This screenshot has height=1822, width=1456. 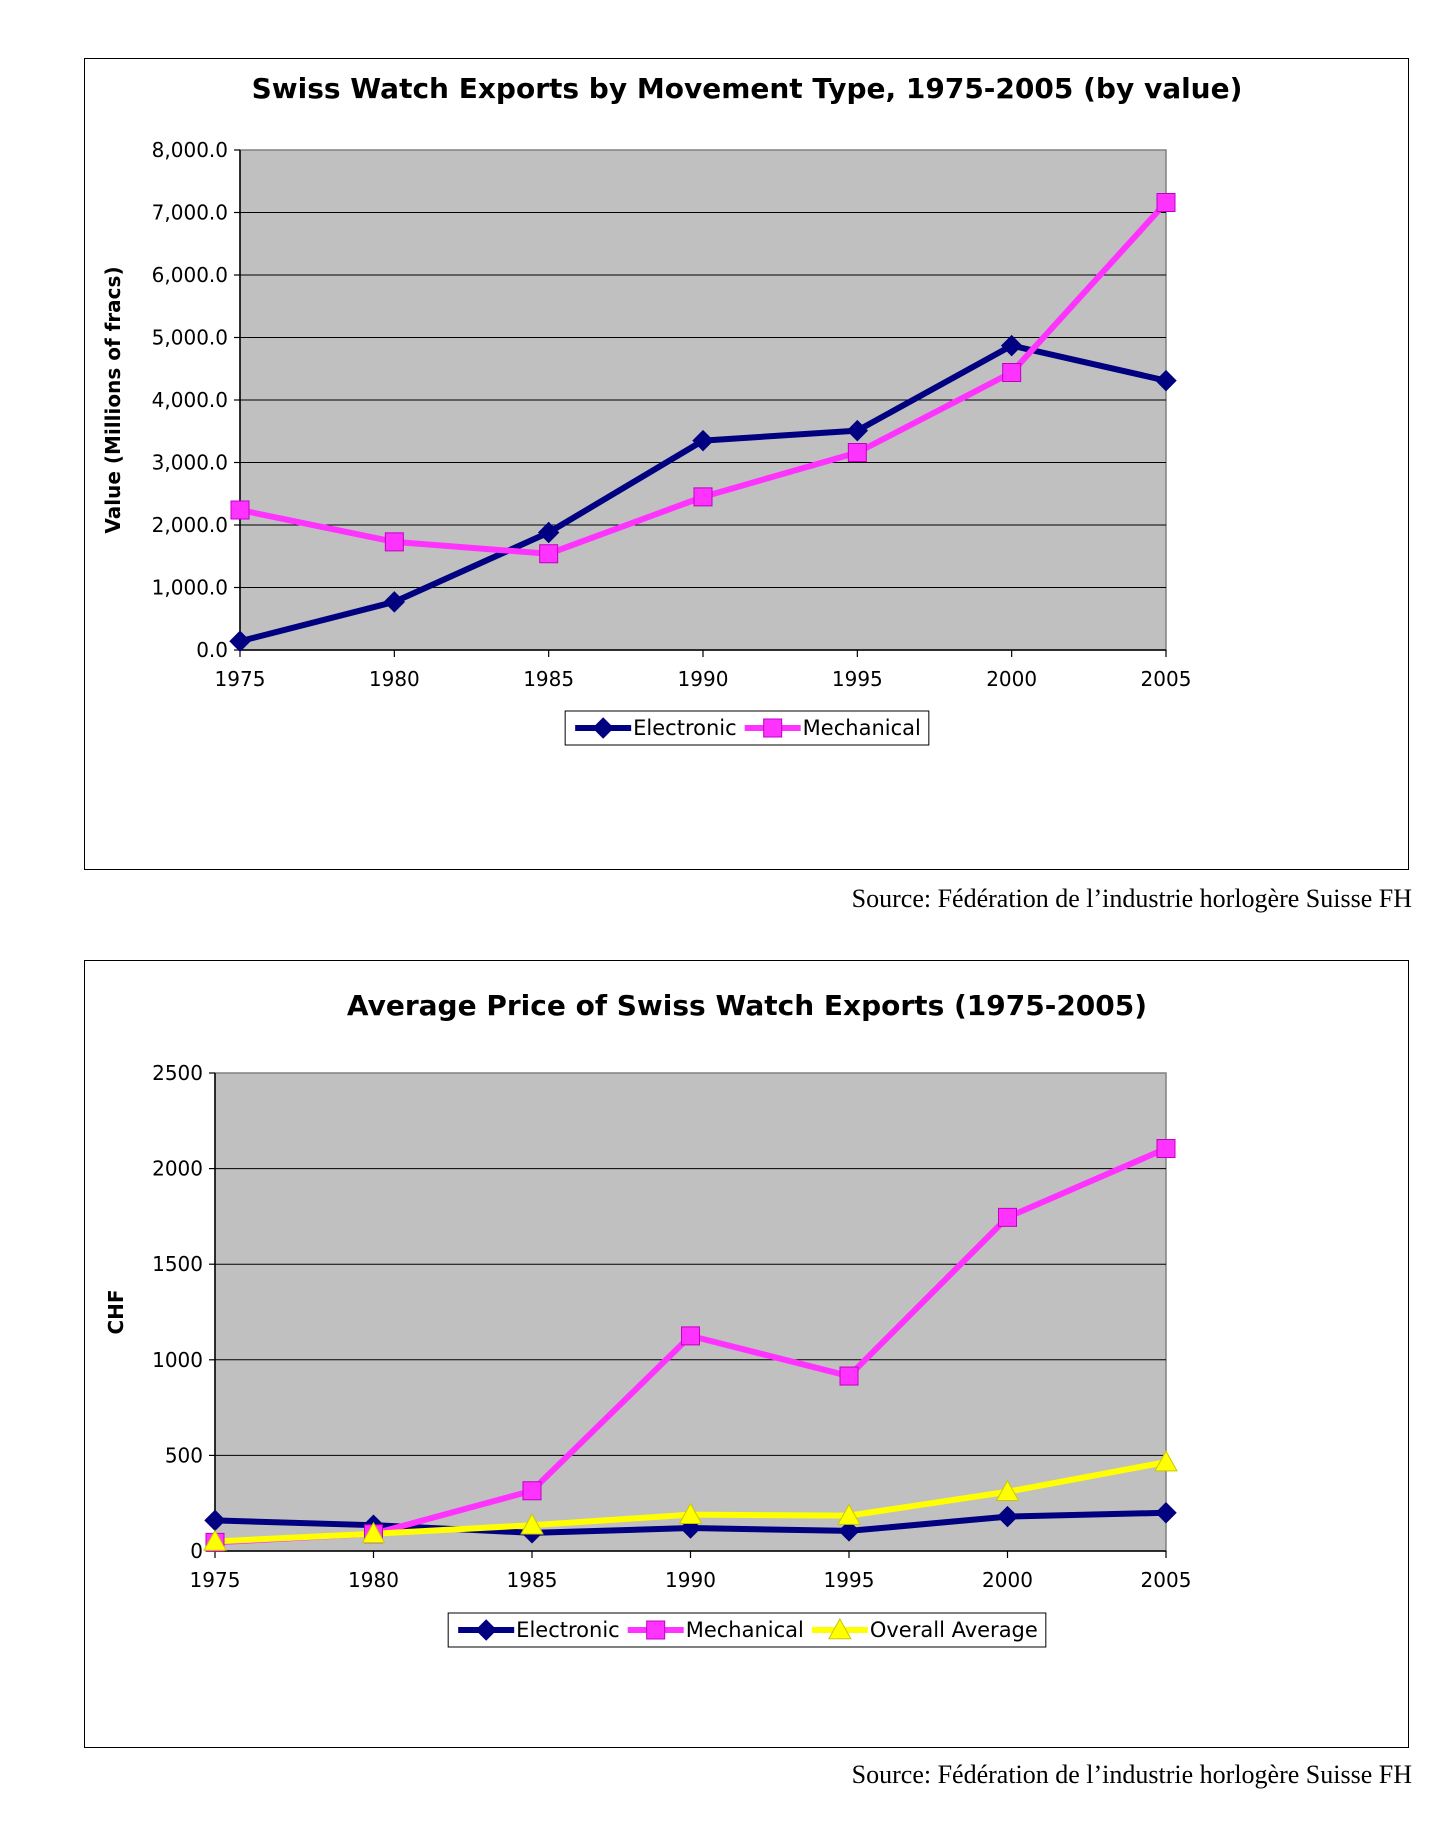 I want to click on chart2-legend-label: Overall Average, so click(x=954, y=1630).